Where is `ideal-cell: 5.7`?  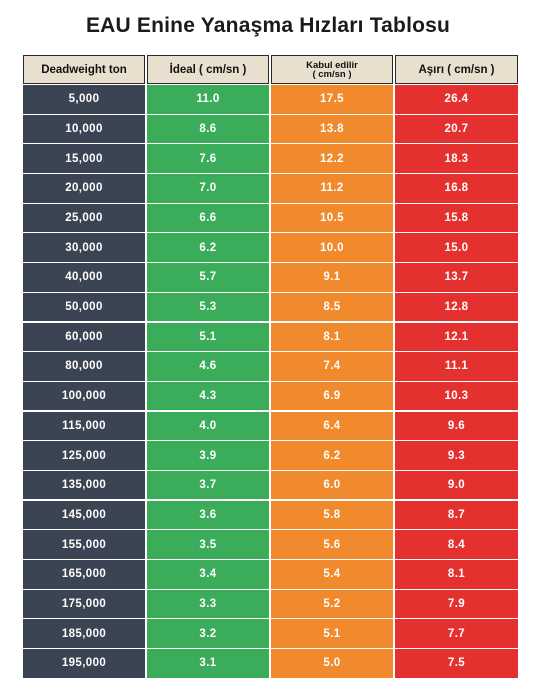
ideal-cell: 5.7 is located at coordinates (208, 277).